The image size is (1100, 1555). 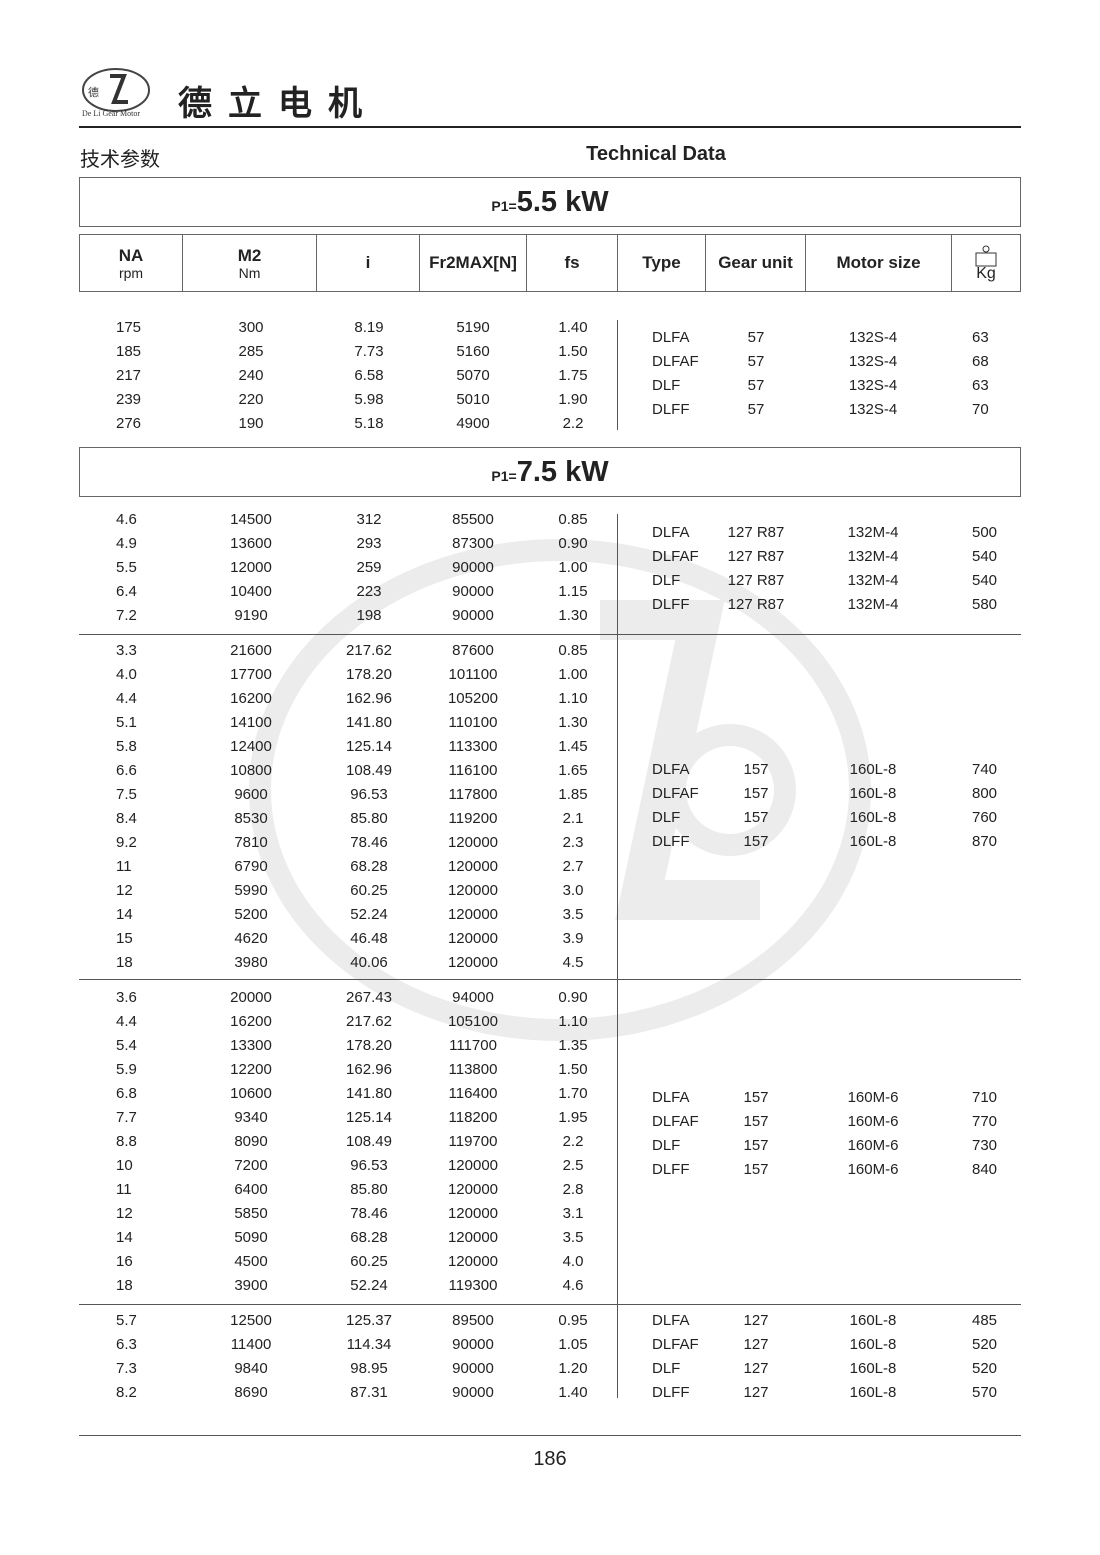 What do you see at coordinates (126, 650) in the screenshot?
I see `na-value: 3.3` at bounding box center [126, 650].